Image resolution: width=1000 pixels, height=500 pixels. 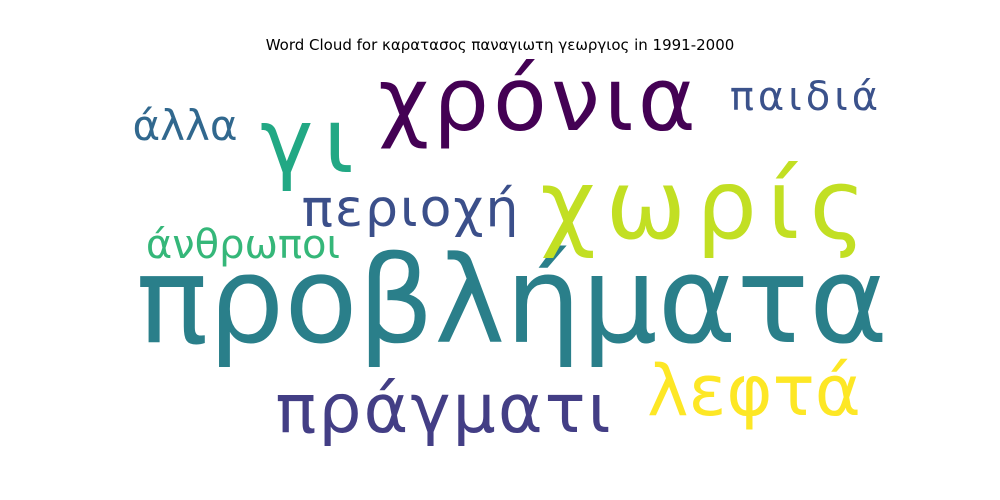 What do you see at coordinates (708, 205) in the screenshot?
I see `word-2: χωρίς` at bounding box center [708, 205].